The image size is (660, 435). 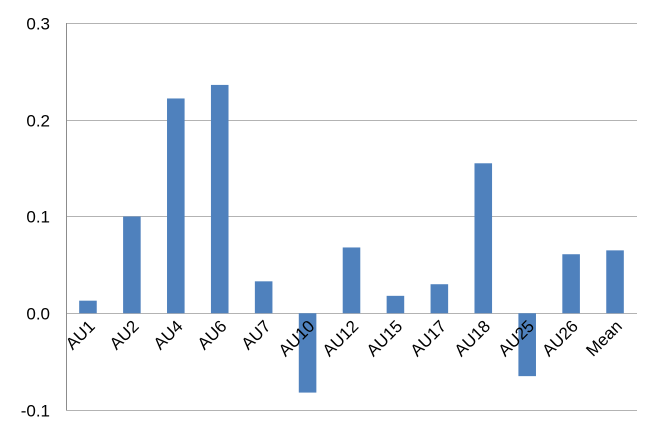 I want to click on category-label: AU6, so click(x=212, y=335).